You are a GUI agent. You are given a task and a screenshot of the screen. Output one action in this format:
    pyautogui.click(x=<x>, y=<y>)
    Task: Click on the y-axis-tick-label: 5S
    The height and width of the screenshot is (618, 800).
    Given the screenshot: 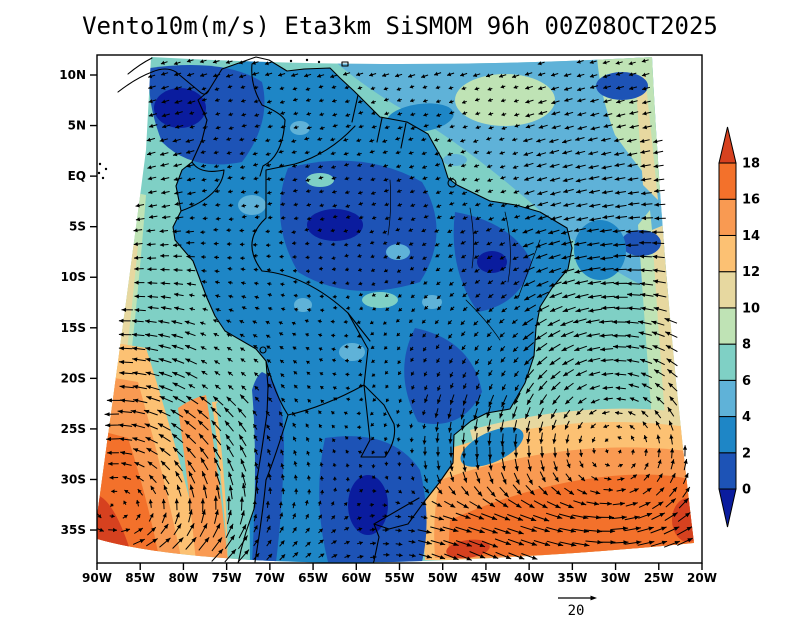 What is the action you would take?
    pyautogui.click(x=77, y=227)
    